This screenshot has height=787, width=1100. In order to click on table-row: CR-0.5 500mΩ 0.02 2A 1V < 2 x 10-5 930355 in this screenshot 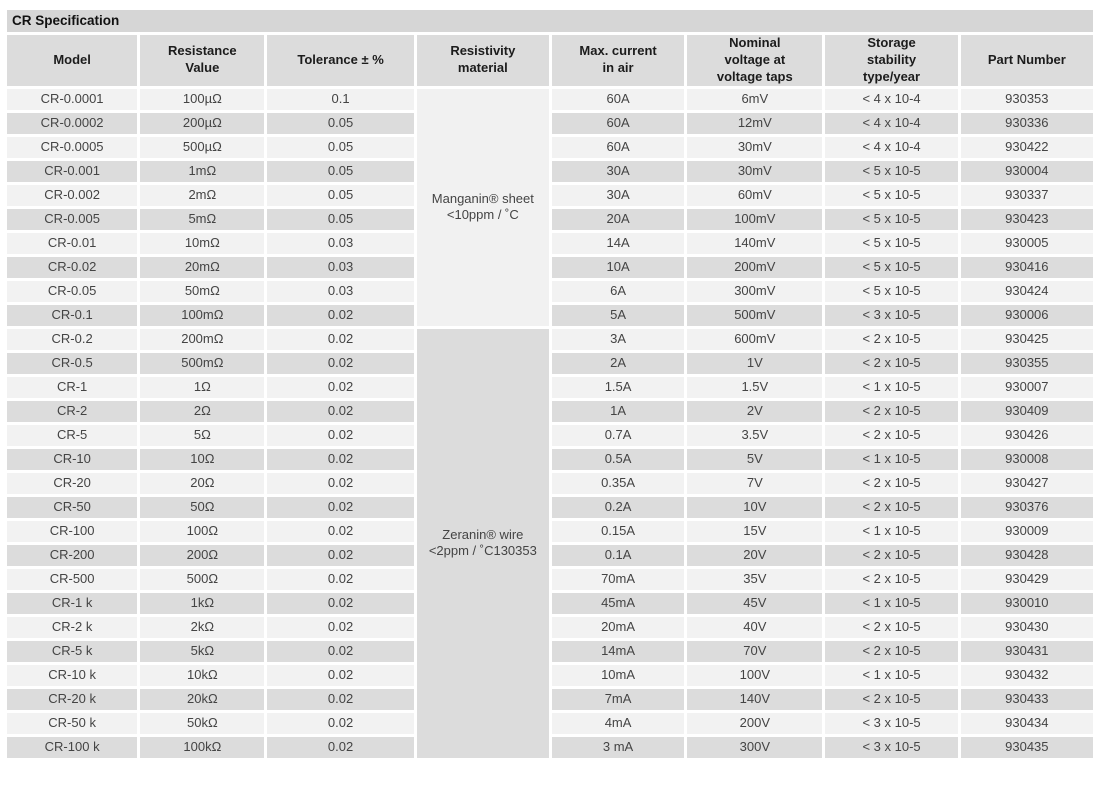, I will do `click(550, 363)`.